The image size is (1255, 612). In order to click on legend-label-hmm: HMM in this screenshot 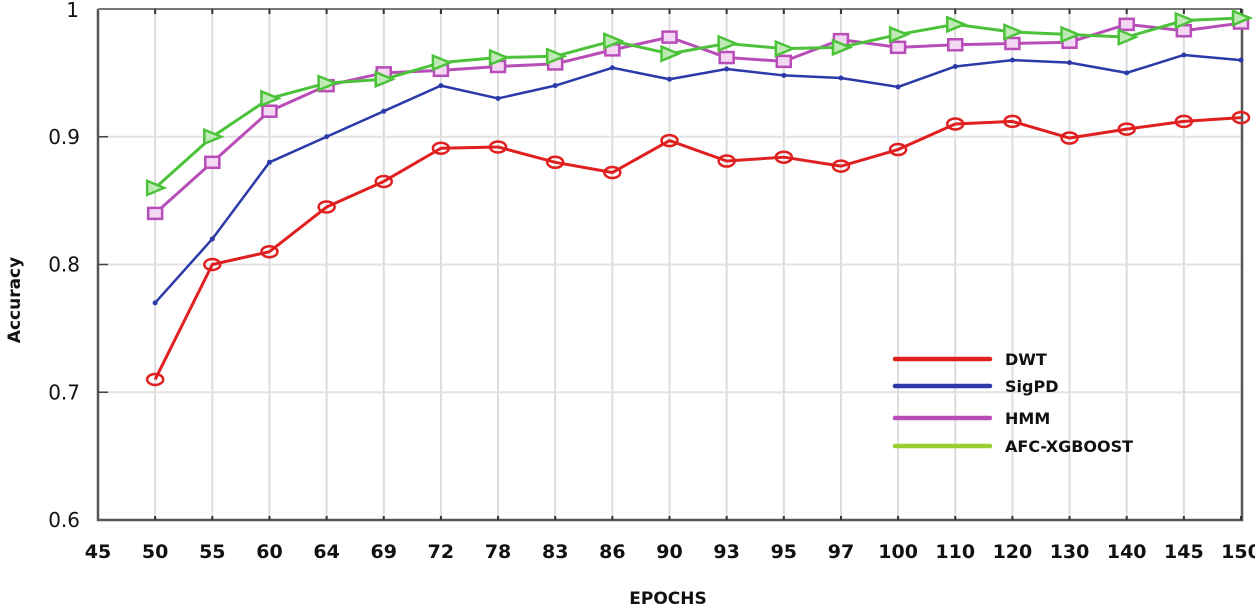, I will do `click(1027, 418)`.